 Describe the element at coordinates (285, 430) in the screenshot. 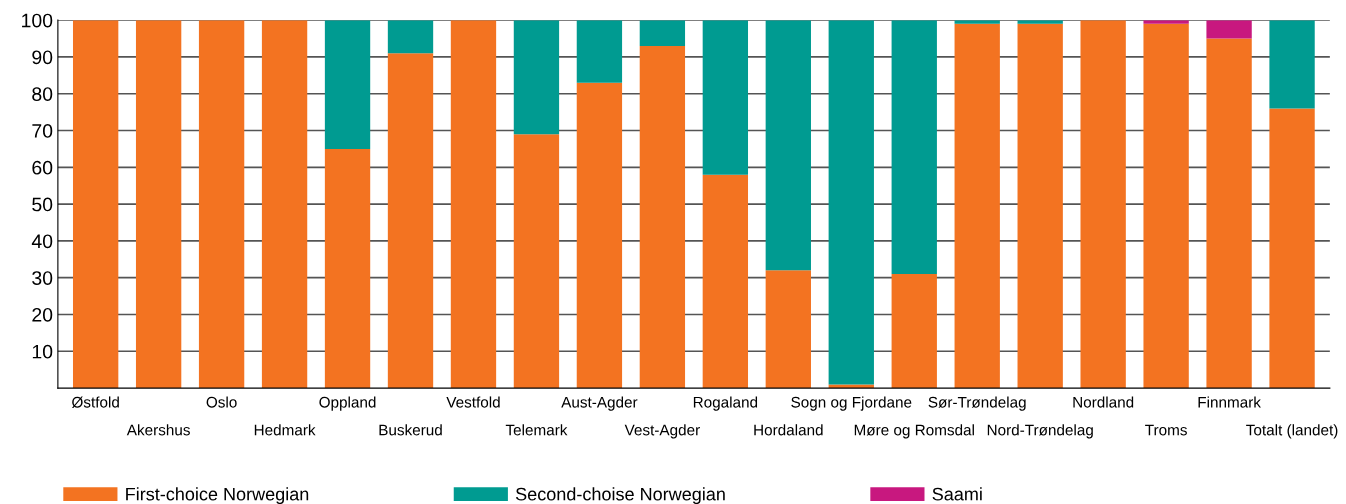

I see `x-tick-label: Hedmark` at that location.